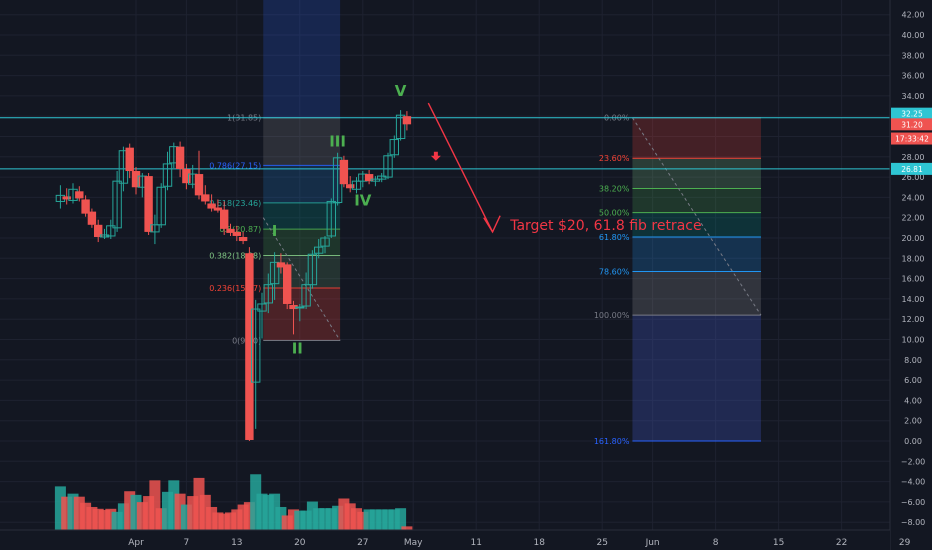 The width and height of the screenshot is (932, 550). Describe the element at coordinates (913, 400) in the screenshot. I see `price-tick-label: 4.00` at that location.